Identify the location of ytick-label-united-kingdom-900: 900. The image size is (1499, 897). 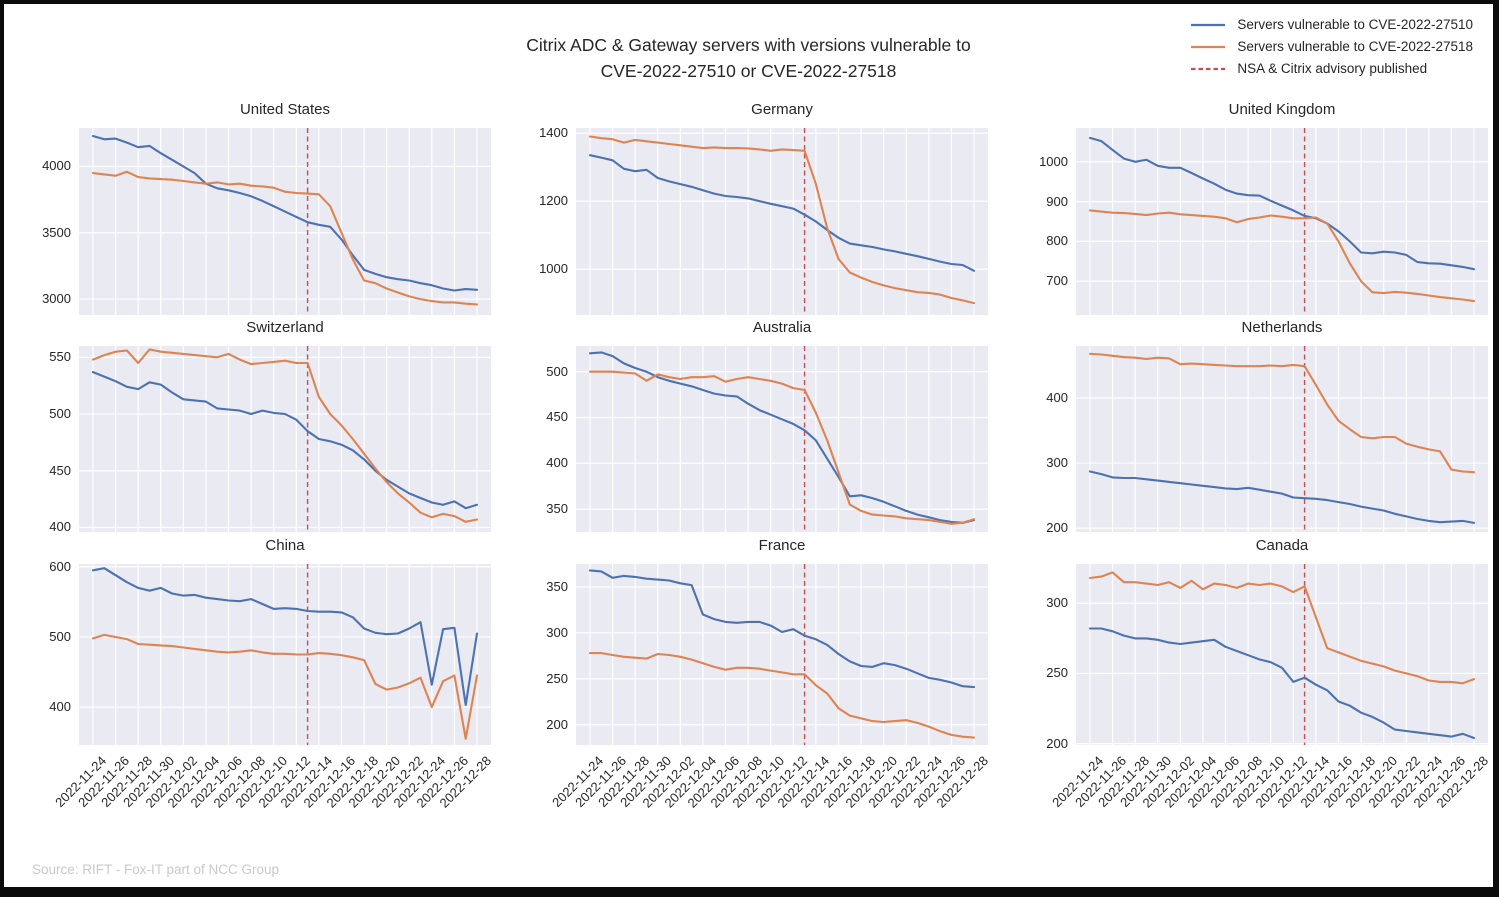
(1057, 201).